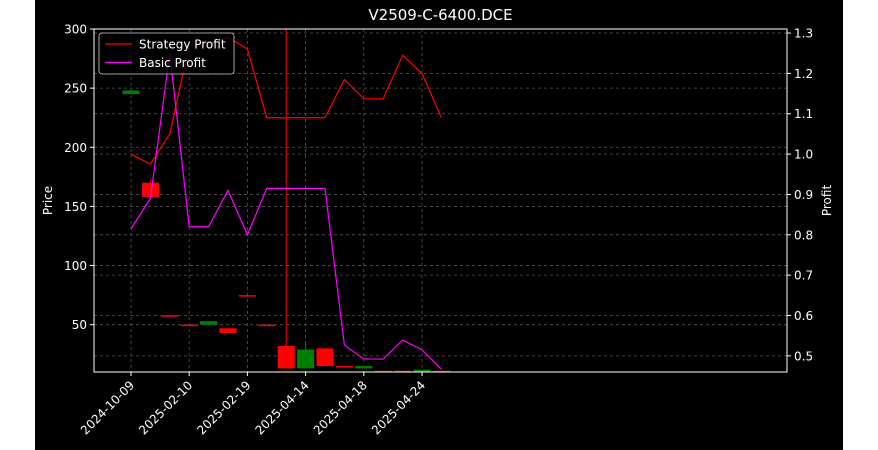 The image size is (878, 450). I want to click on x-tick-label: 2024-10-09, so click(107, 407).